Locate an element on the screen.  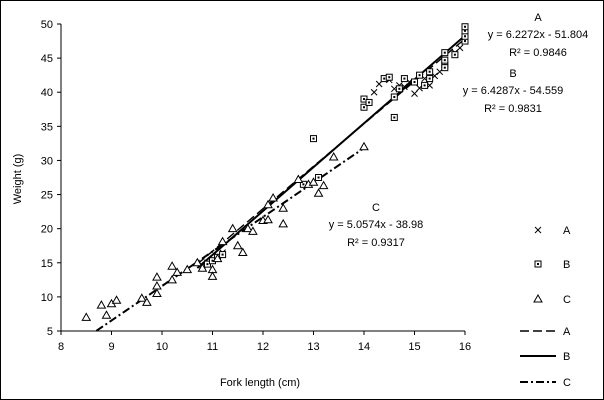
annotation-r2-b: R² = 0.9831 is located at coordinates (513, 109).